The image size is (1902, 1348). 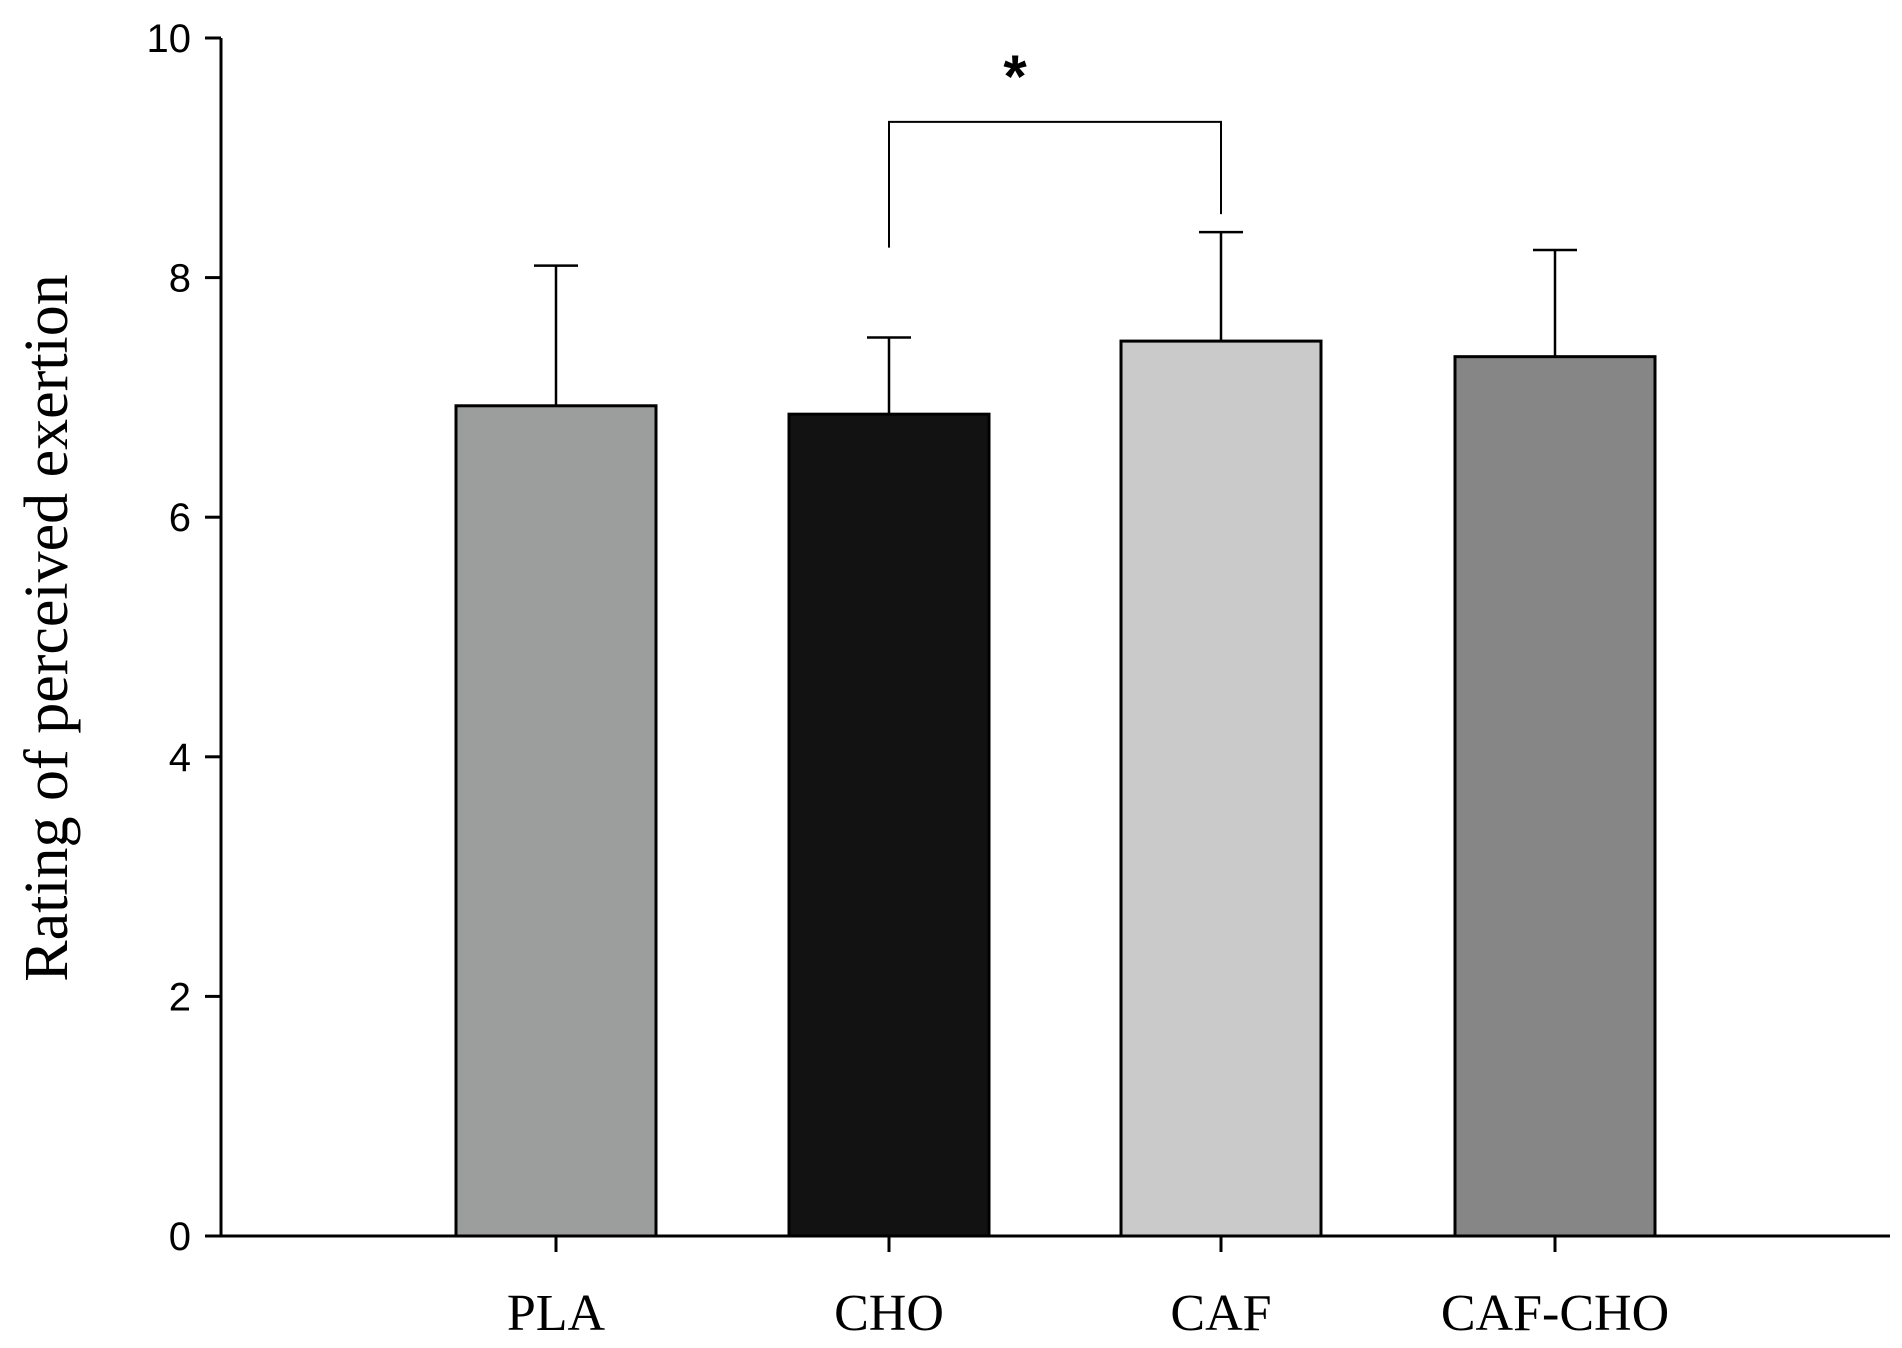 What do you see at coordinates (556, 821) in the screenshot?
I see `bar-pla` at bounding box center [556, 821].